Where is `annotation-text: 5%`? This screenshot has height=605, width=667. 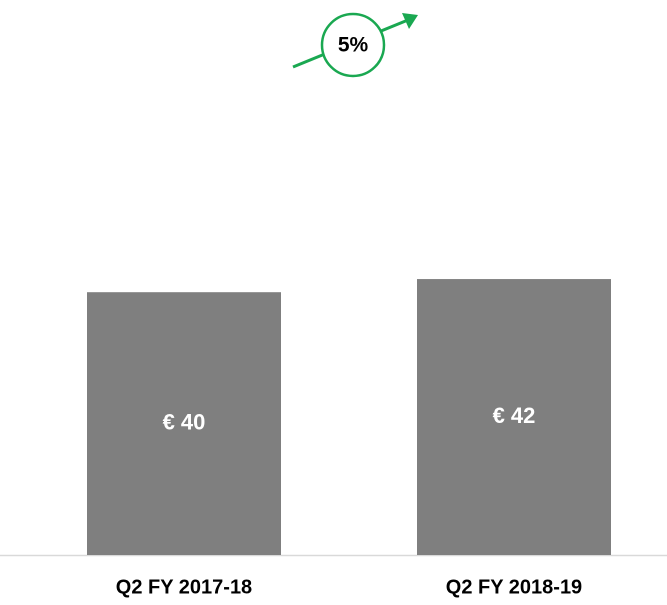
annotation-text: 5% is located at coordinates (353, 45).